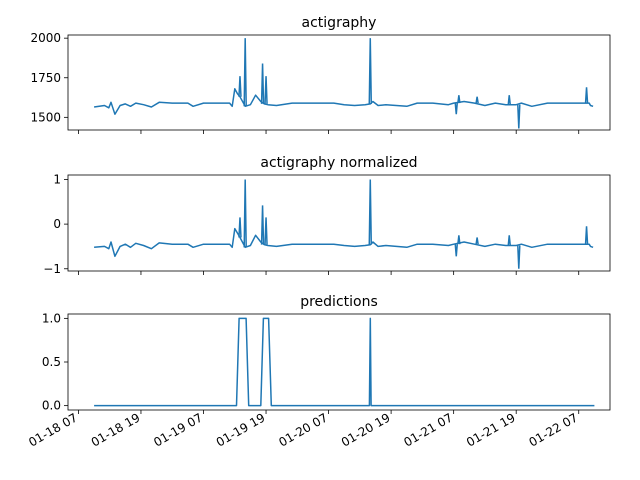  What do you see at coordinates (57, 179) in the screenshot?
I see `y-tick-label: 1` at bounding box center [57, 179].